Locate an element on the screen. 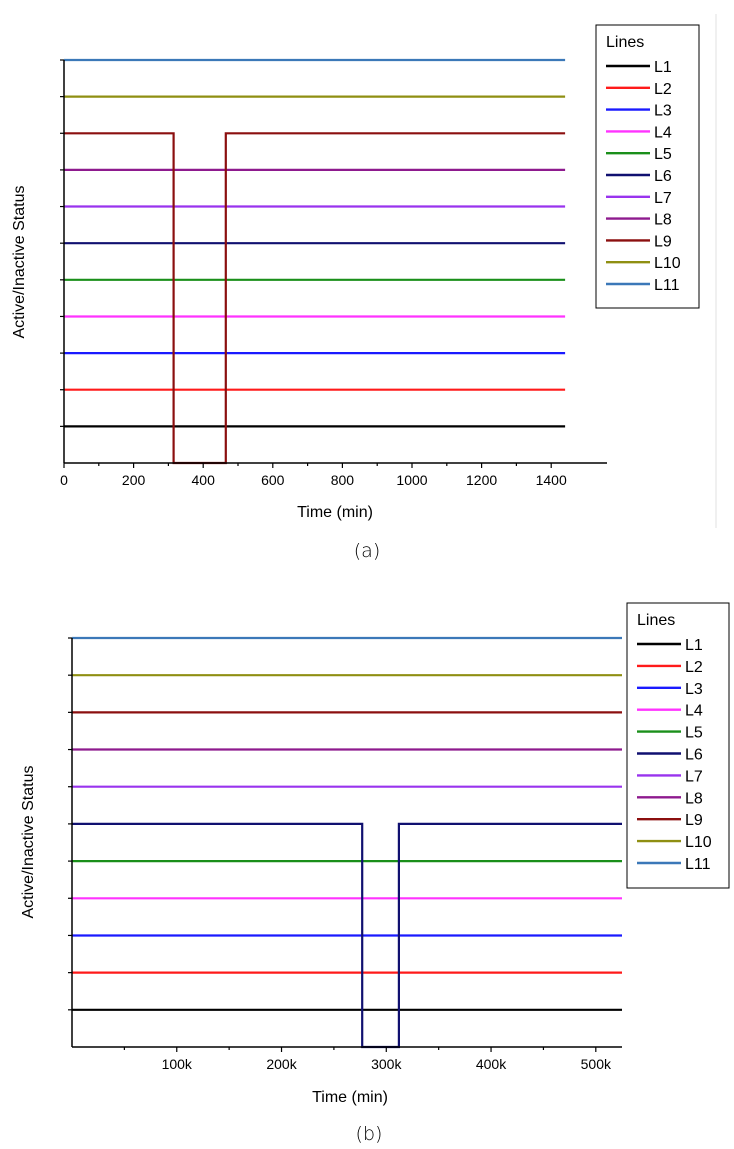  x-tick-label: 0 is located at coordinates (64, 480).